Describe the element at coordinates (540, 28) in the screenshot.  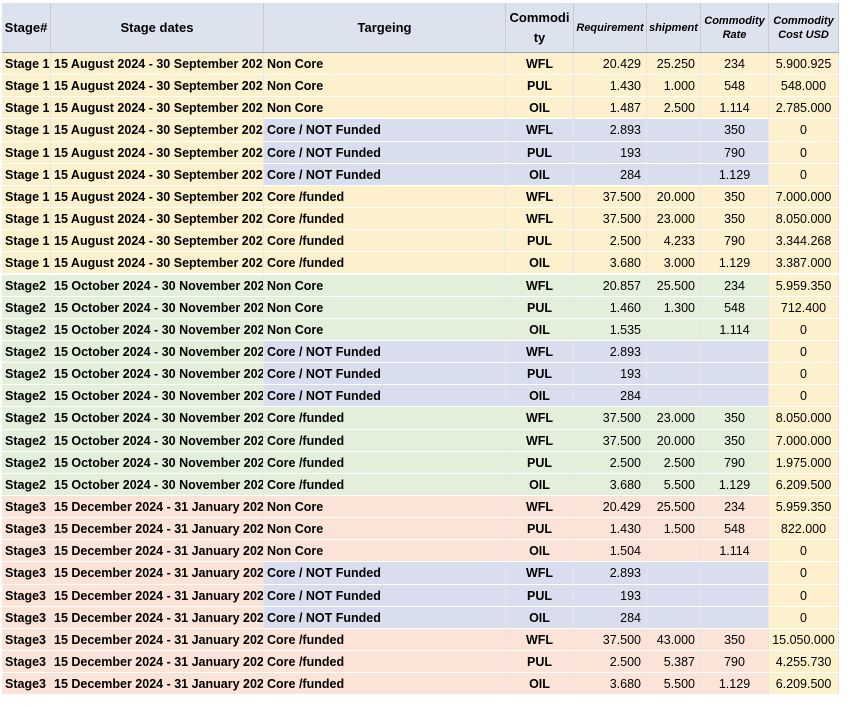
I see `header-commodity: Commodi ty` at that location.